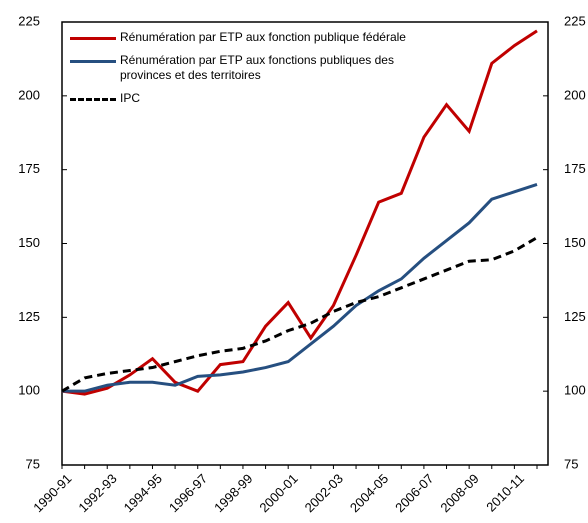 The height and width of the screenshot is (523, 588). Describe the element at coordinates (571, 463) in the screenshot. I see `y2-tick-label: 75` at that location.